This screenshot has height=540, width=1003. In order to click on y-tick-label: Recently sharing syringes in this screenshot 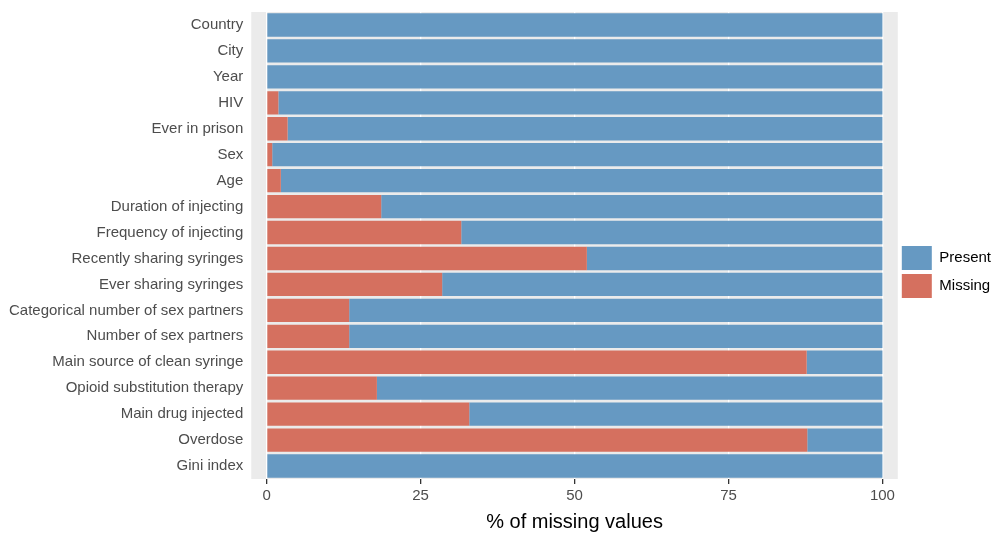, I will do `click(157, 257)`.